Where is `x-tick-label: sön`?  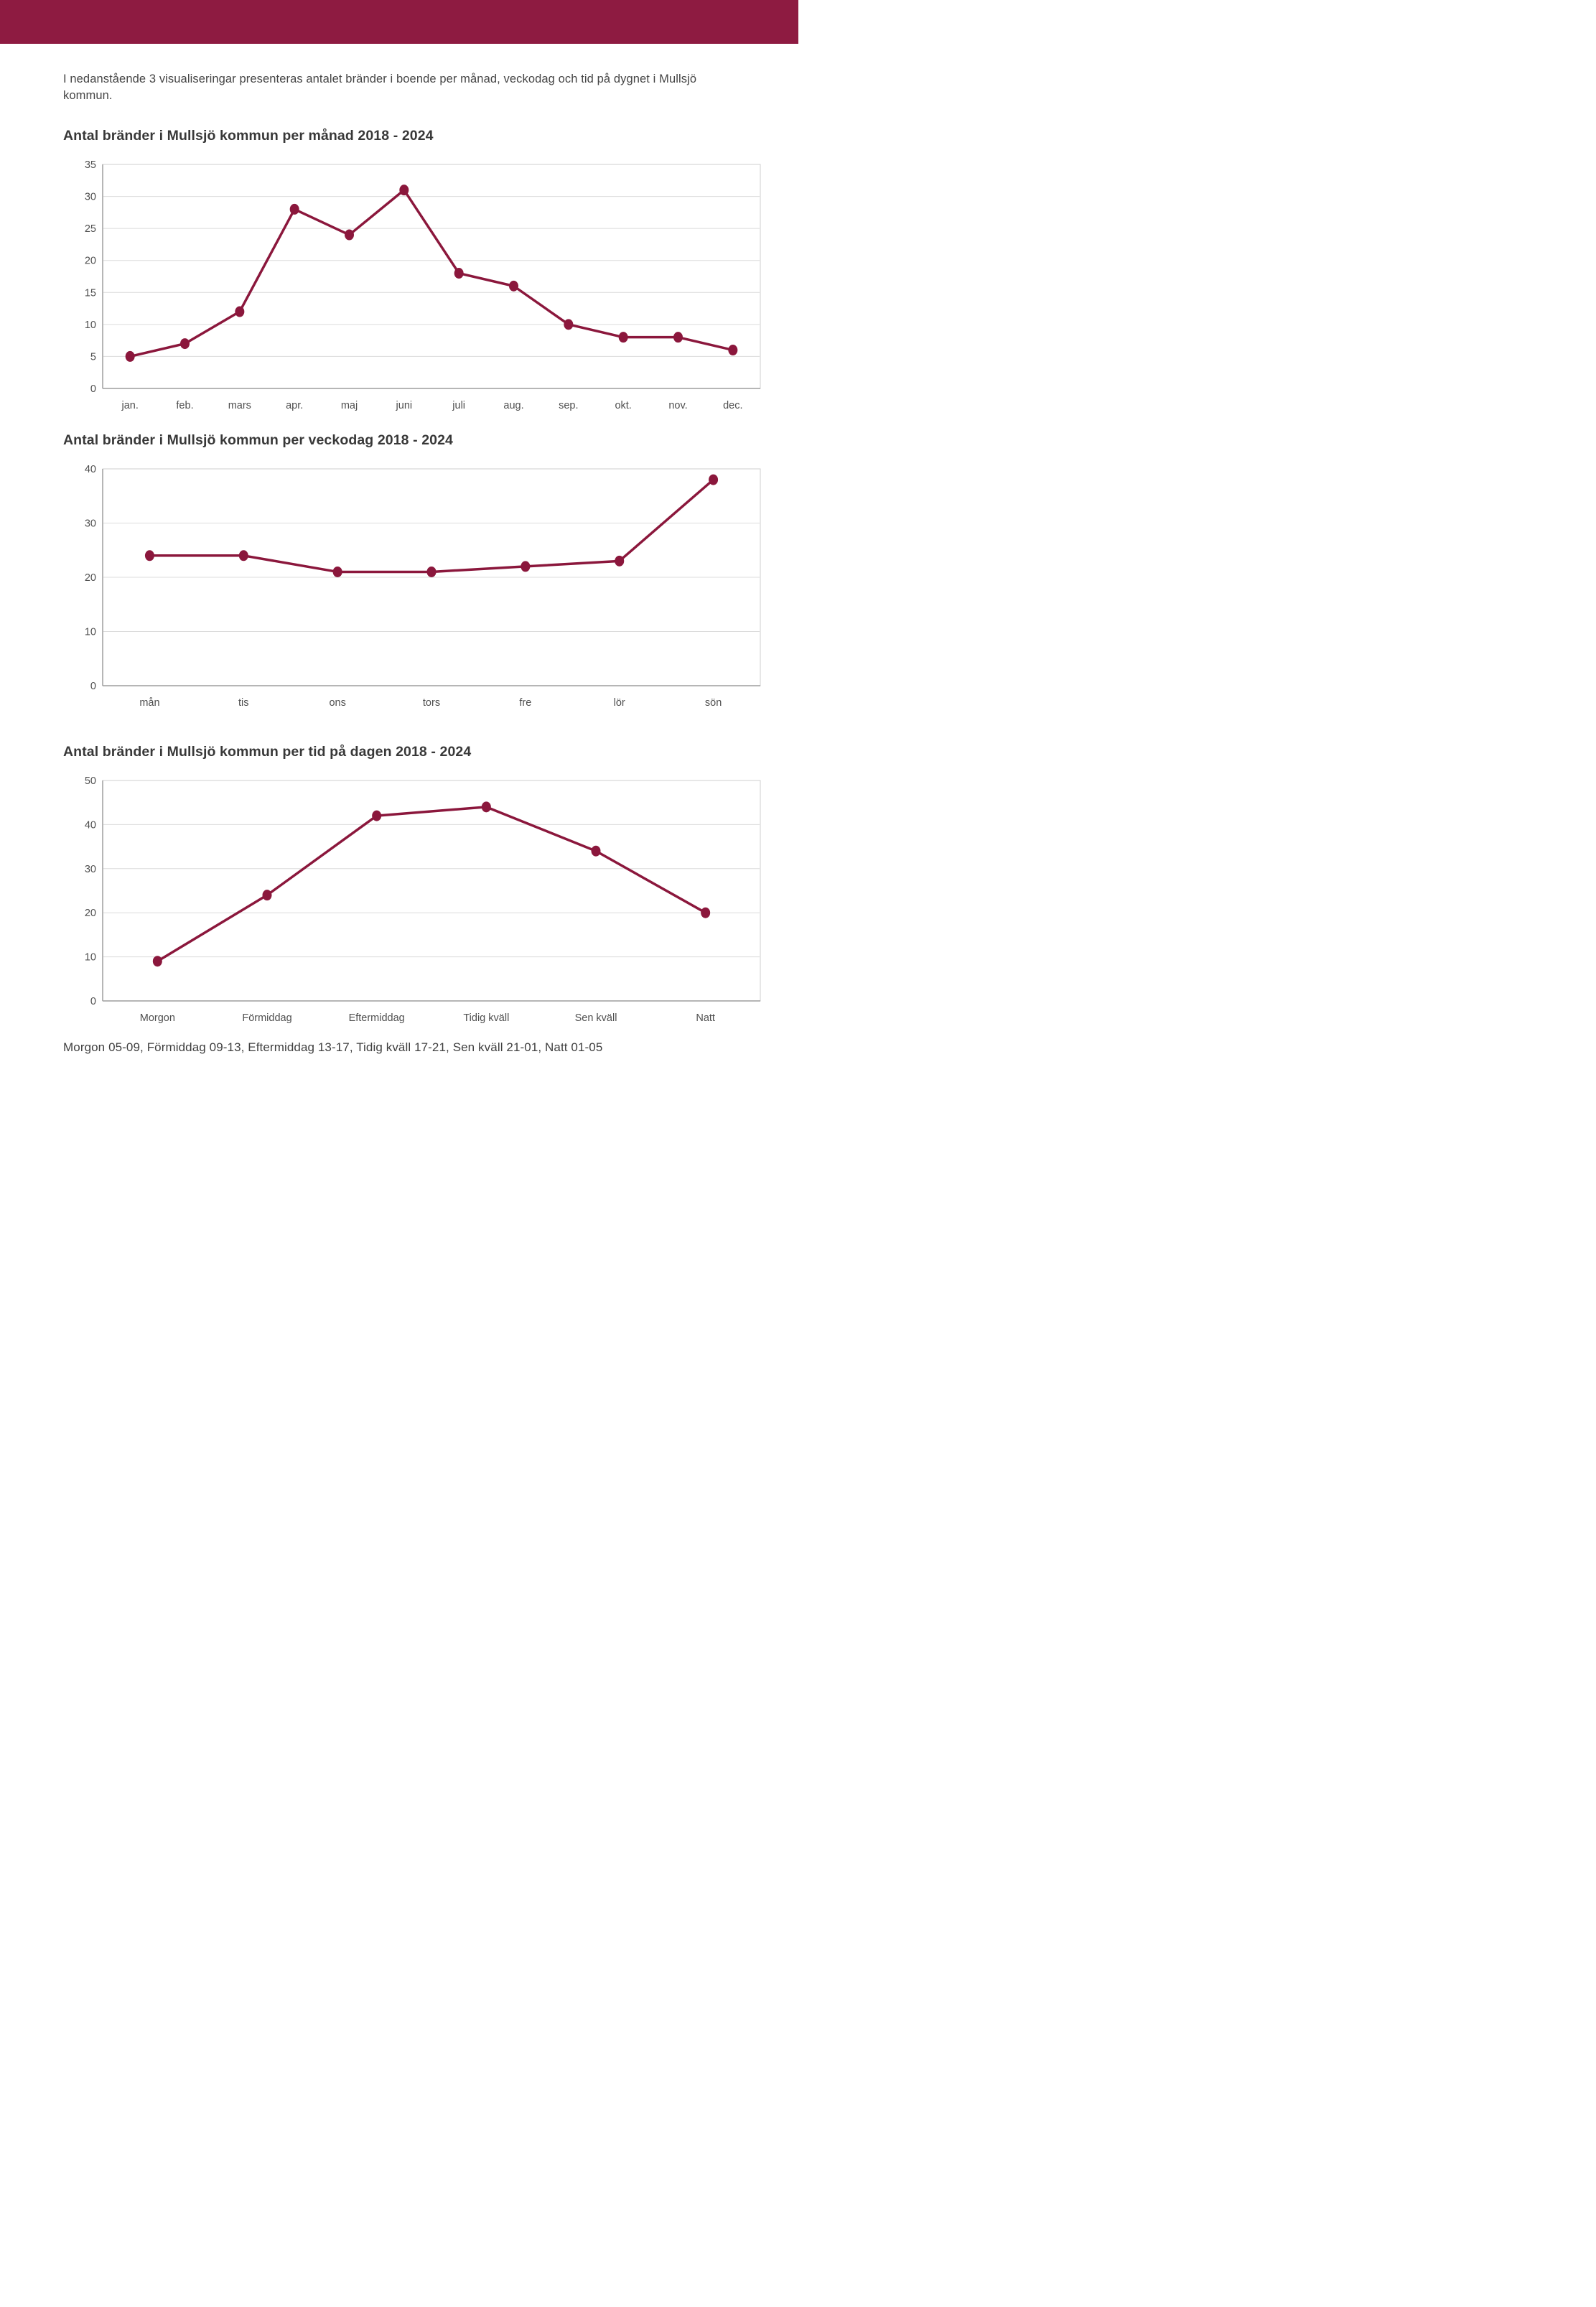
x-tick-label: sön is located at coordinates (713, 703).